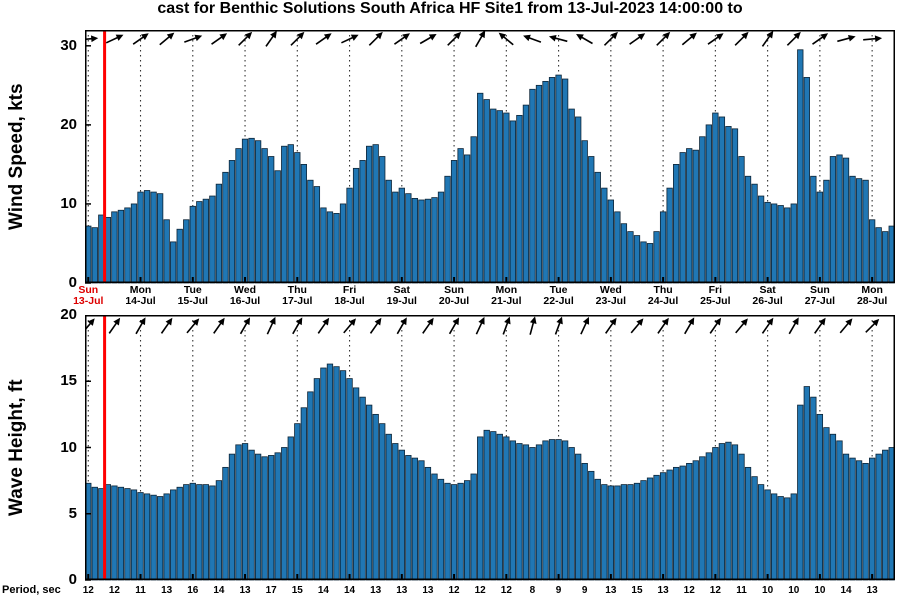  I want to click on wave-axis-label: Wave Height, ft, so click(16, 447).